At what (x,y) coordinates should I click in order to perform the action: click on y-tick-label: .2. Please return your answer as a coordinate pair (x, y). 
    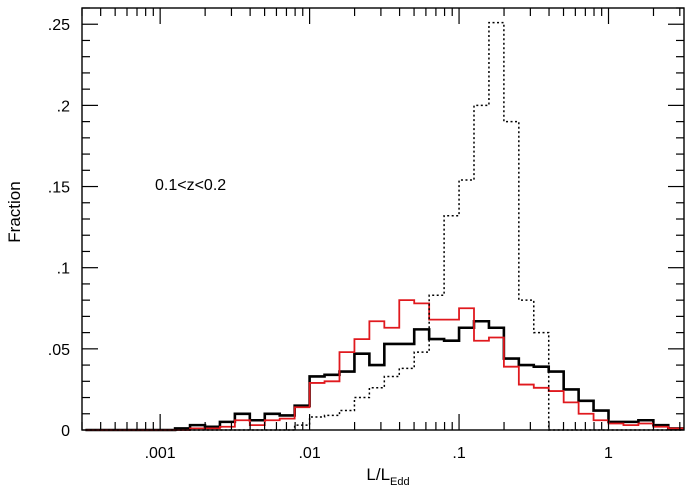
    Looking at the image, I should click on (63, 106).